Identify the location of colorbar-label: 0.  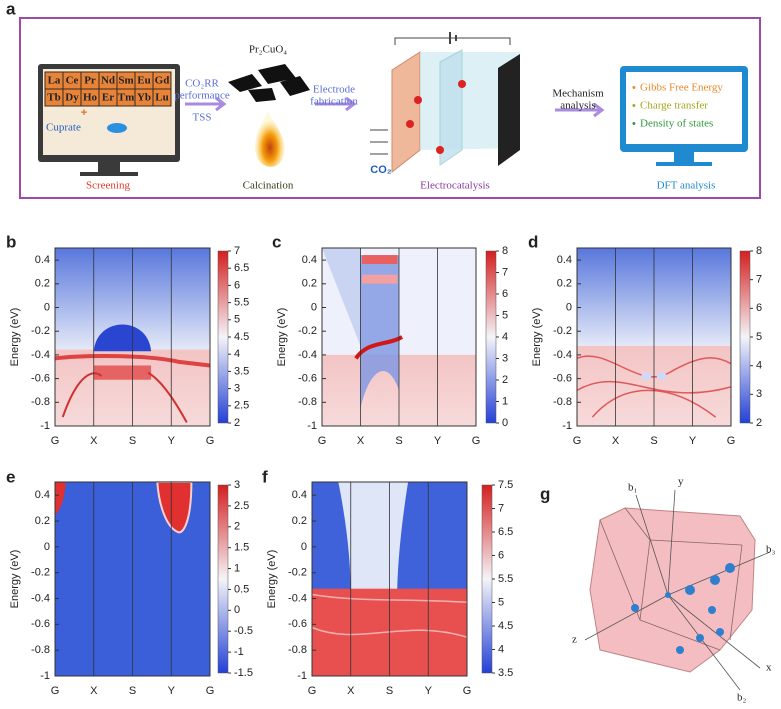
(505, 423).